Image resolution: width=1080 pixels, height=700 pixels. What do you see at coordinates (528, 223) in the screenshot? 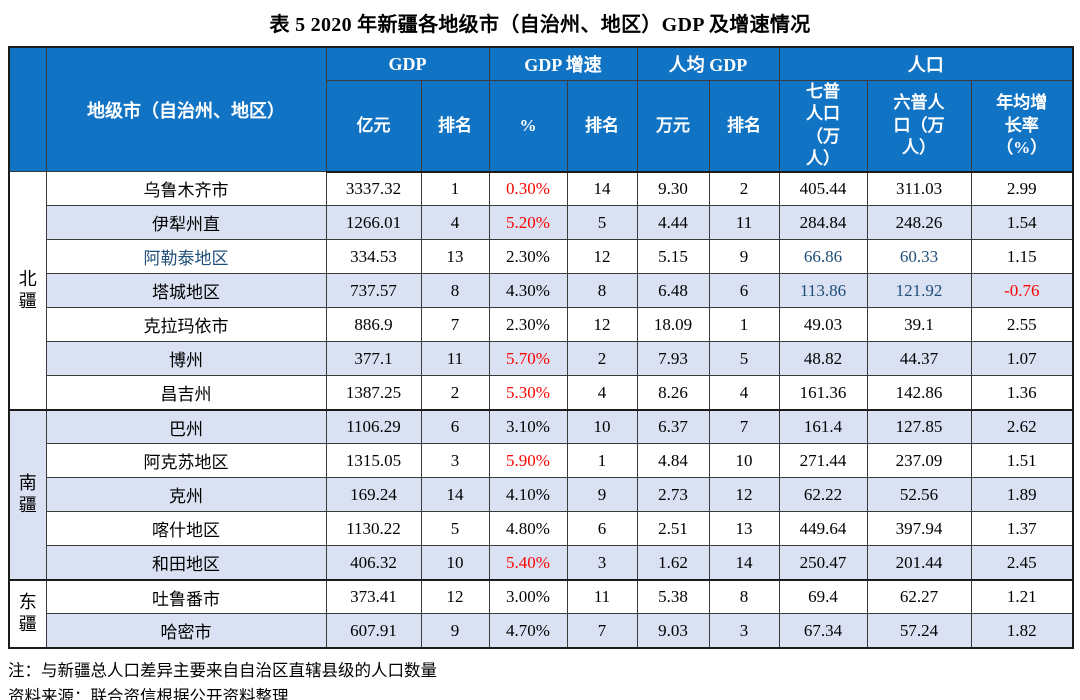
I see `value-cell: 5.20%` at bounding box center [528, 223].